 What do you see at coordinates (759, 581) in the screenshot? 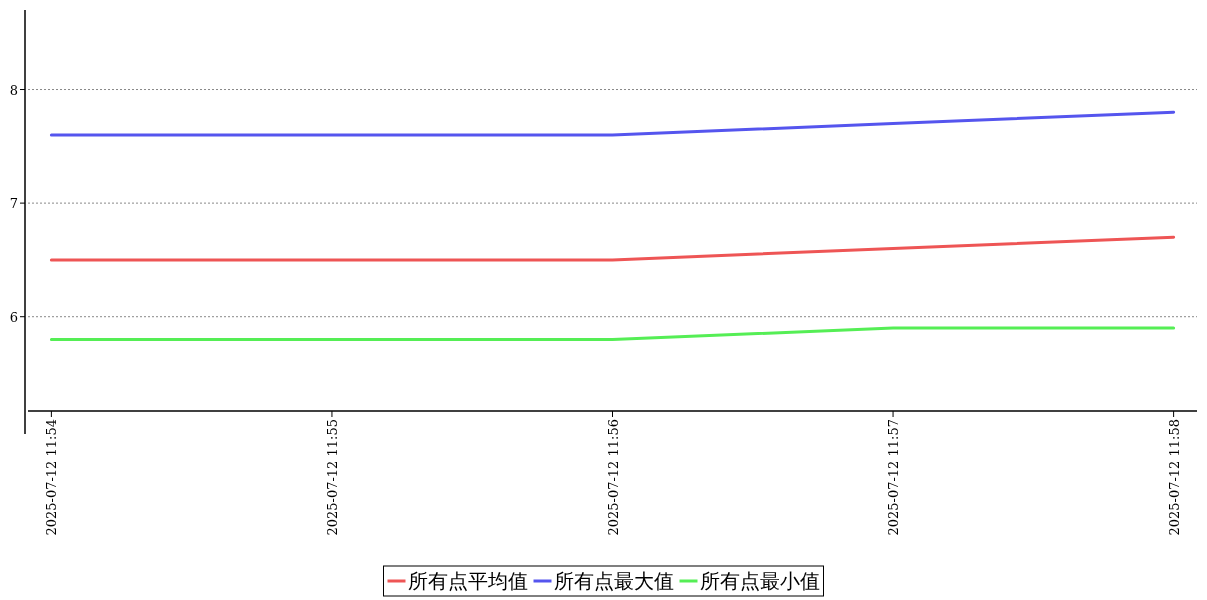
I see `legend-label: 所有点最小值` at bounding box center [759, 581].